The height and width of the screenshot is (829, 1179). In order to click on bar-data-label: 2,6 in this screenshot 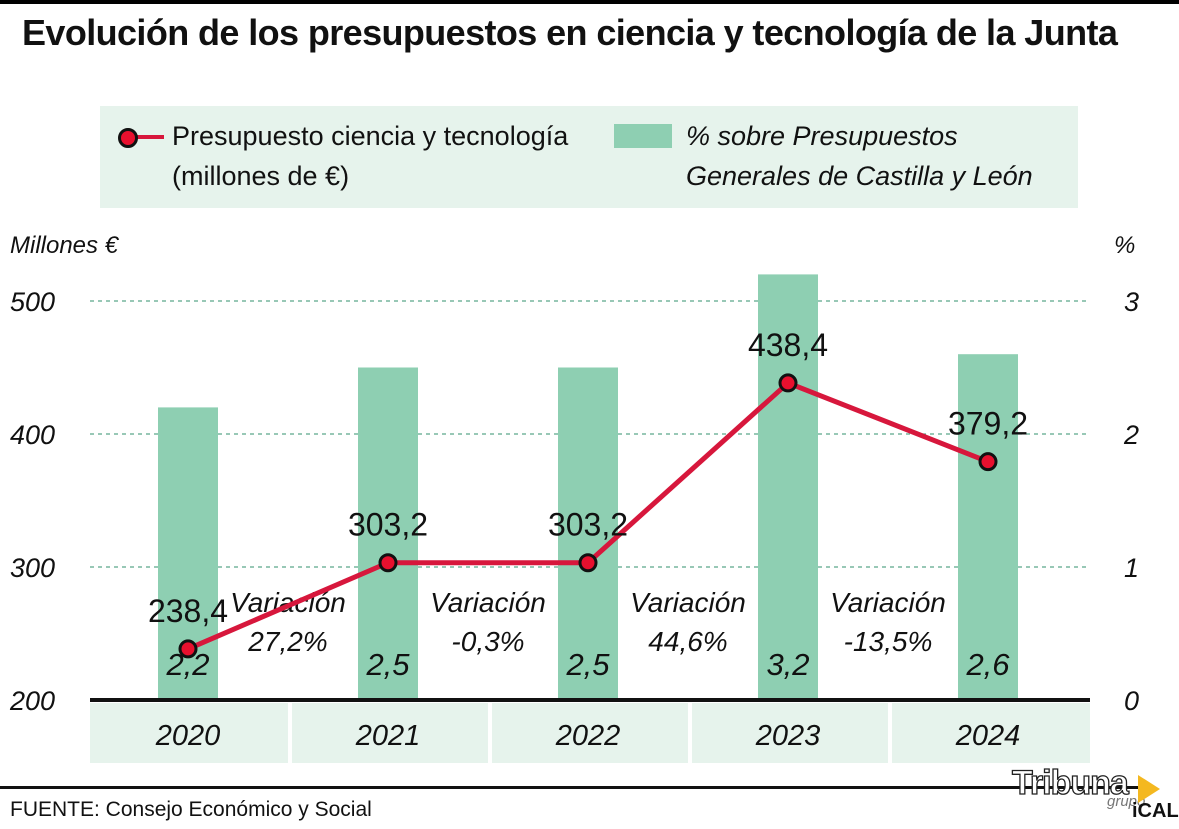, I will do `click(987, 664)`.